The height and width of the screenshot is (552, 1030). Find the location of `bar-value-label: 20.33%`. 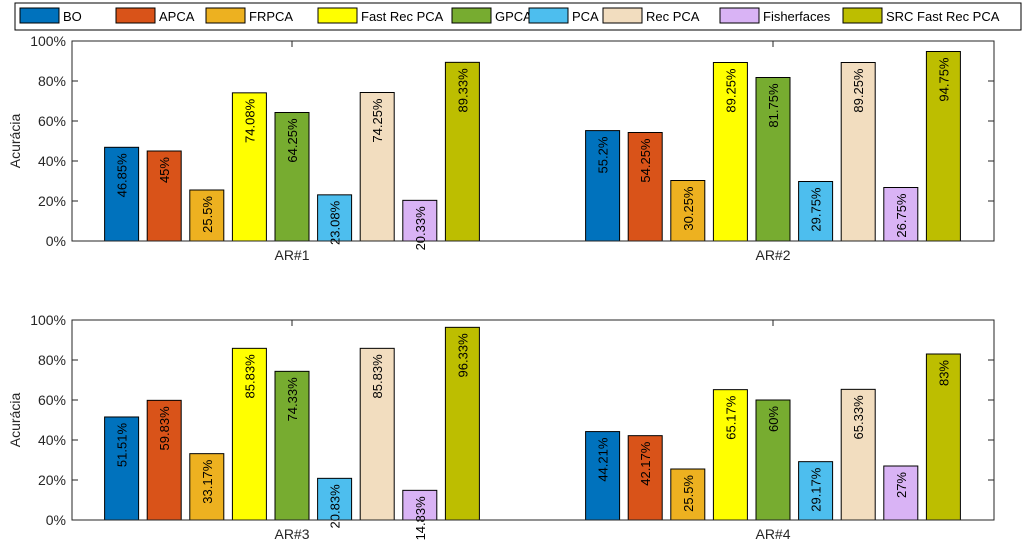

bar-value-label: 20.33% is located at coordinates (420, 228).